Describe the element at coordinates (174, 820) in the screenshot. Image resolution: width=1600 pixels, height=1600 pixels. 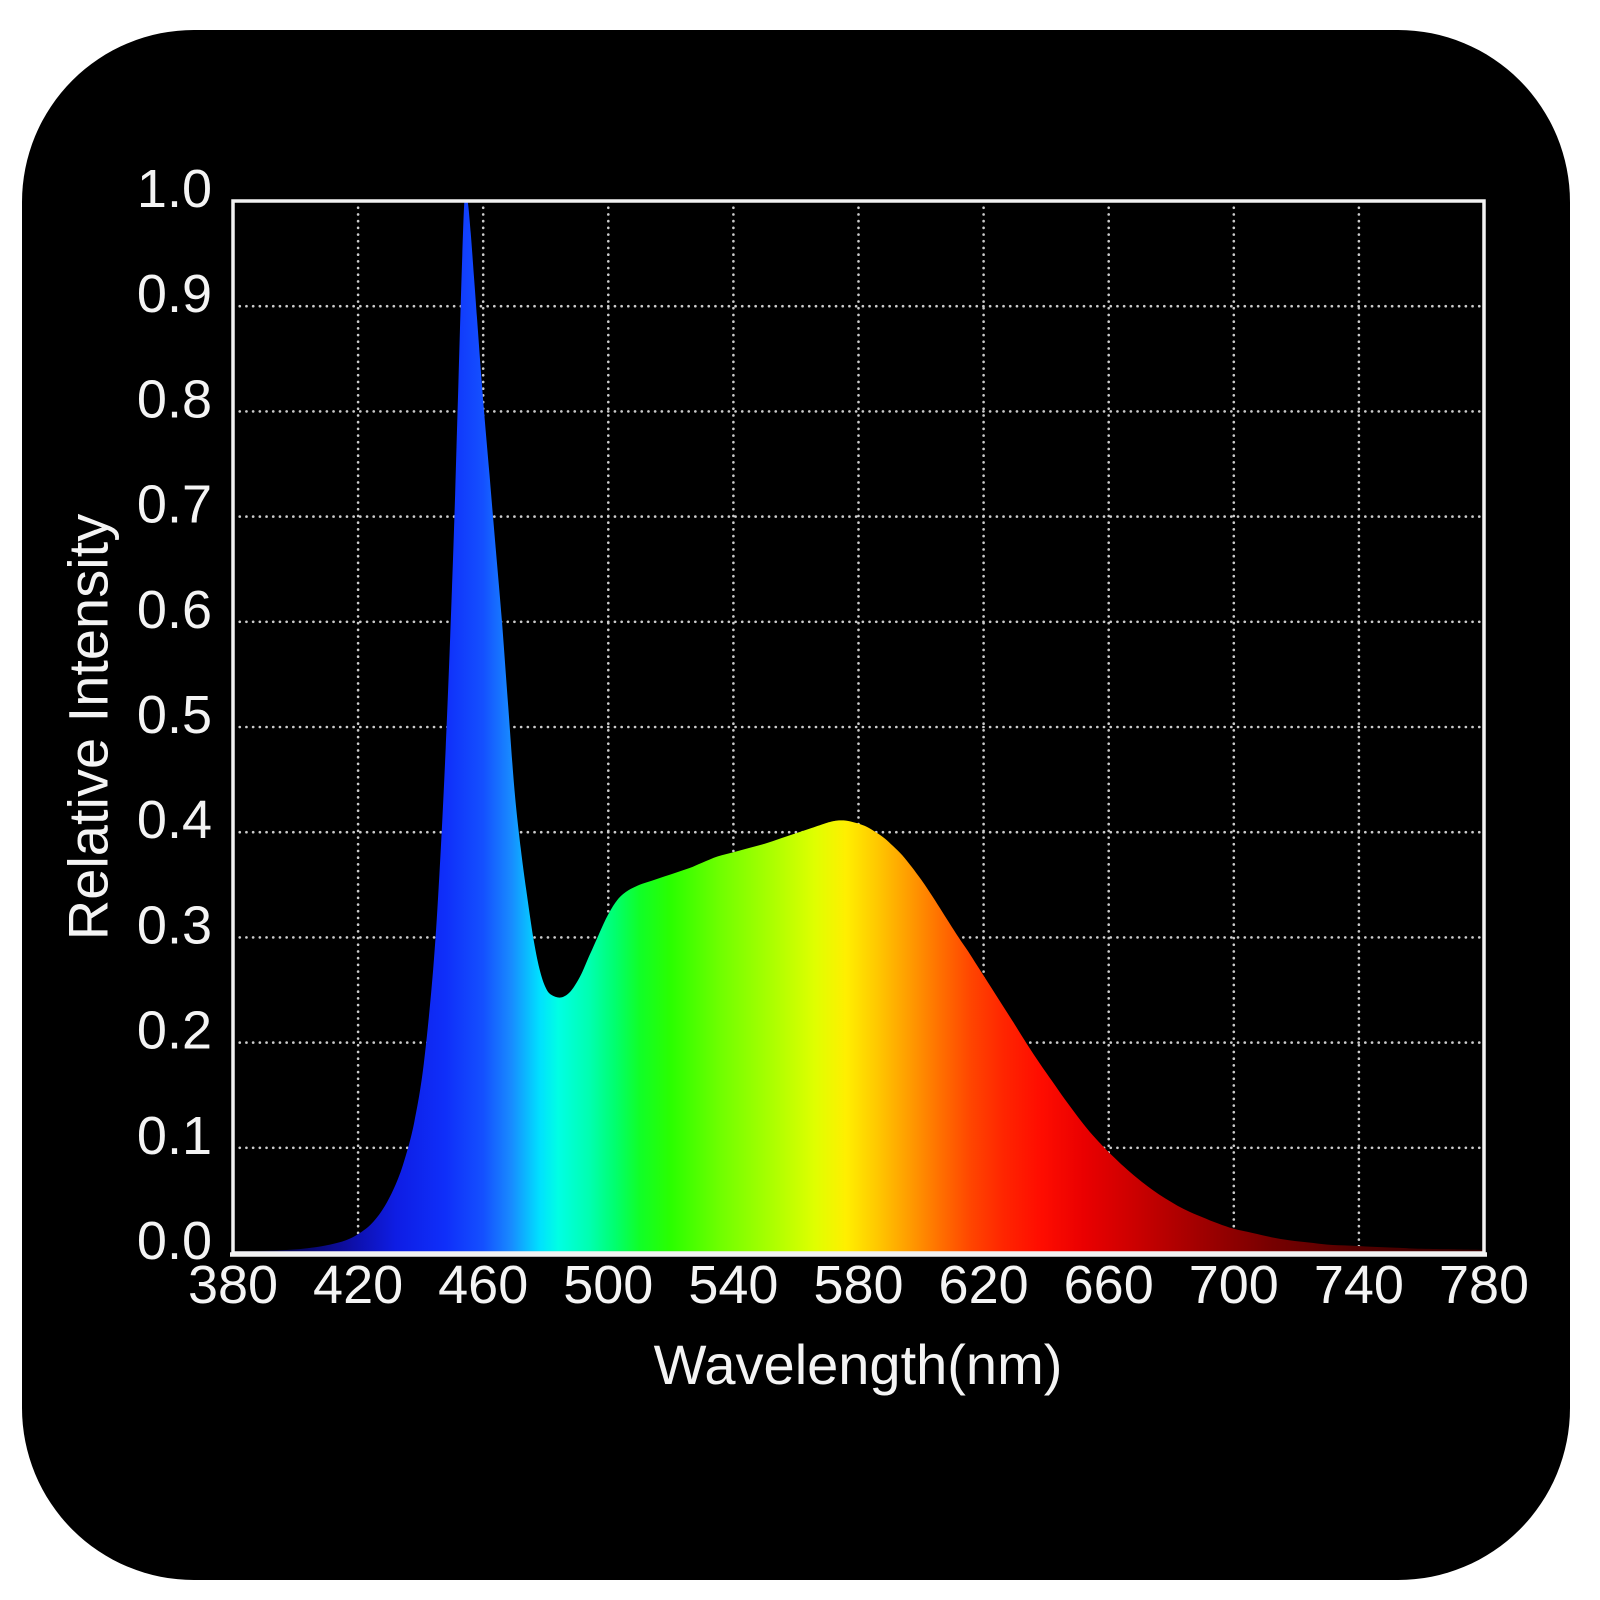
I see `y-tick-label: 0.4` at that location.